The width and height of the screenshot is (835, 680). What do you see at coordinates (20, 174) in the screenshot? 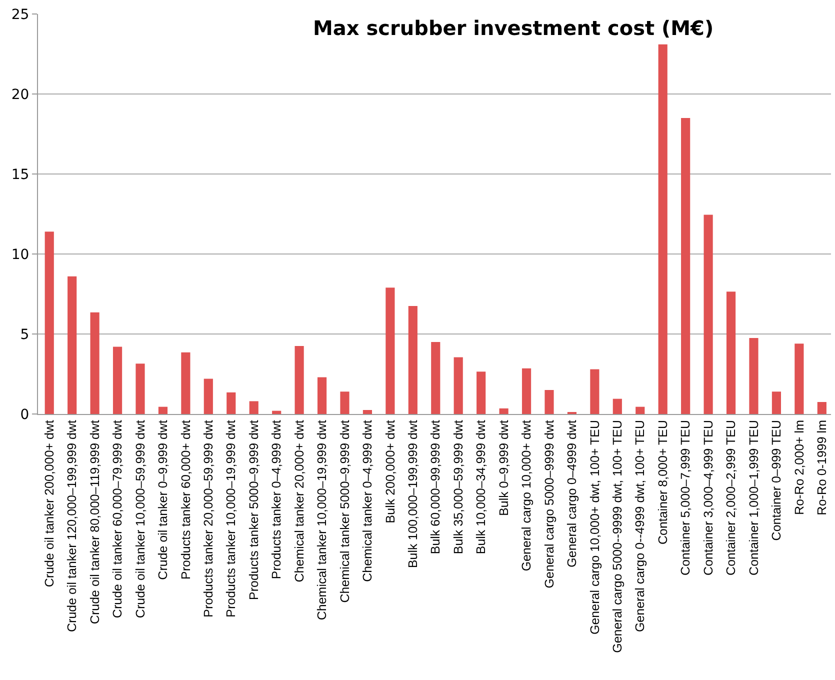
I see `y-tick-label: 15` at bounding box center [20, 174].